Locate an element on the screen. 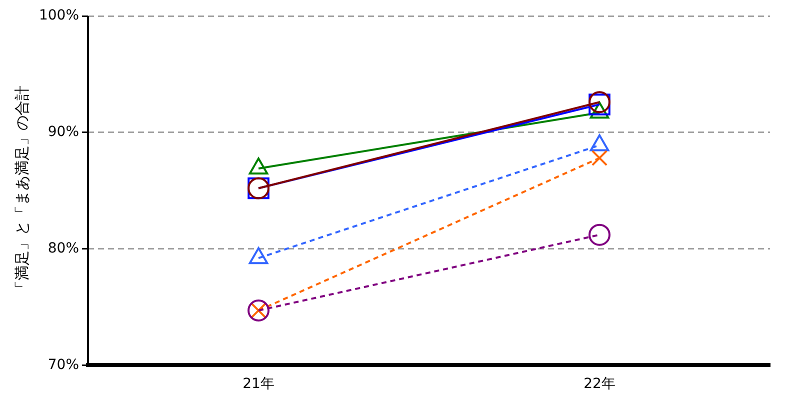  y-axis-title: 「満足」と「まあ満足」の合計 is located at coordinates (21, 191).